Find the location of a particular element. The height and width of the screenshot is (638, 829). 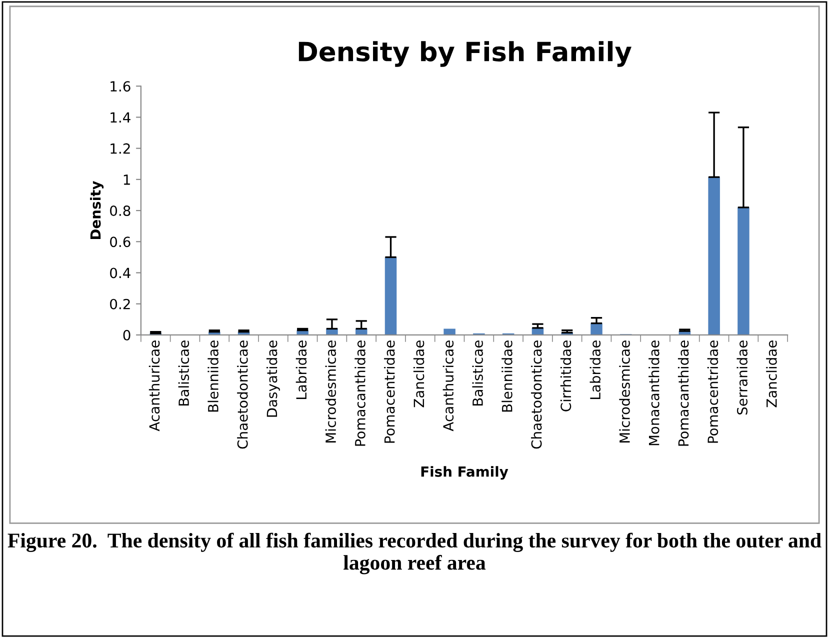

x-axis-title: Fish Family is located at coordinates (464, 473).